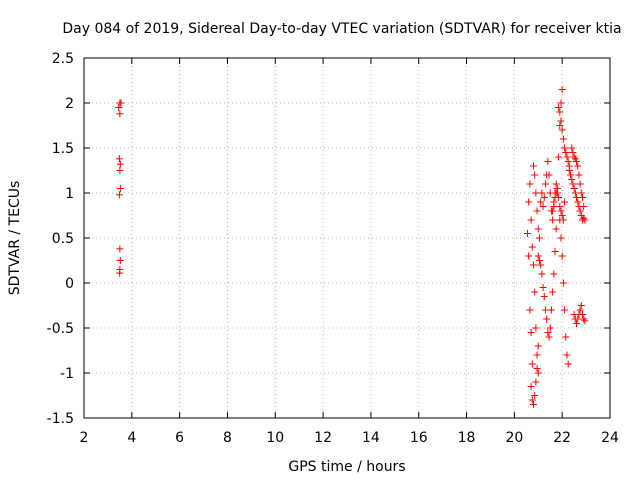 This screenshot has height=480, width=640. I want to click on x-tick-labels: 2 4 6 8 10 12 14 16 18 20 22 24, so click(349, 438).